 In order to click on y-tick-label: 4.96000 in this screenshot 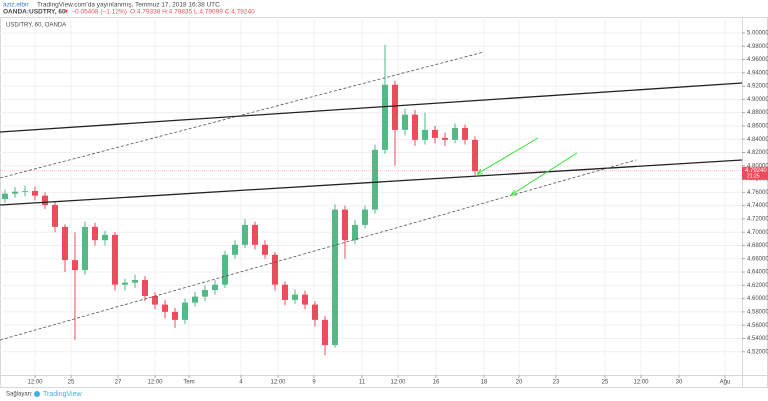, I will do `click(757, 60)`.